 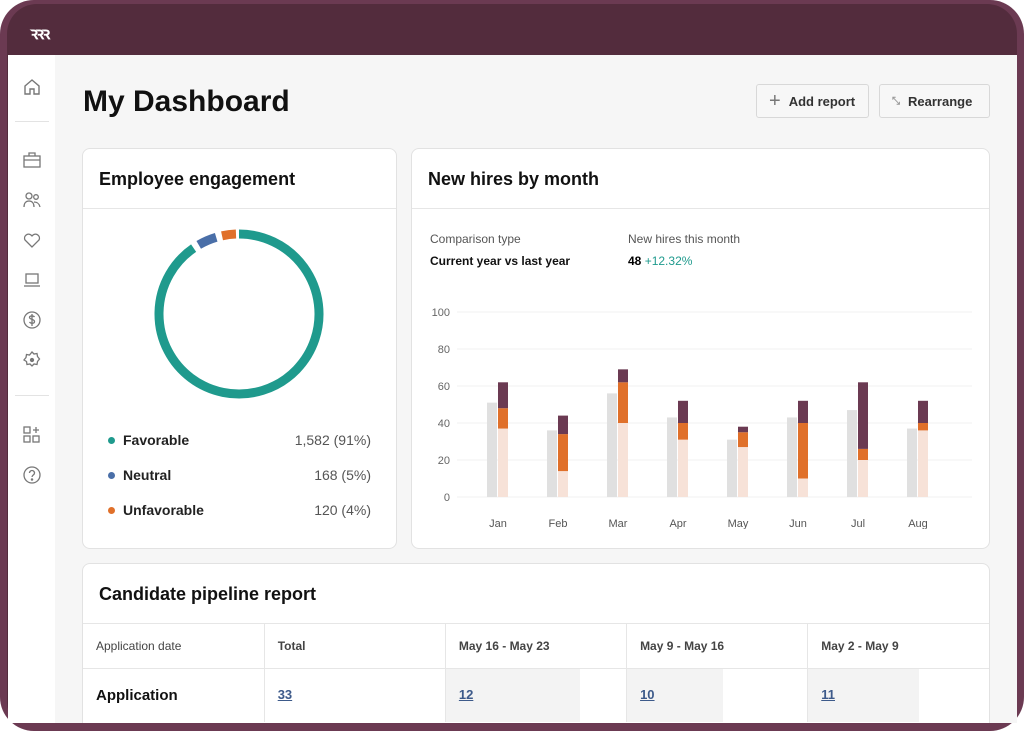 What do you see at coordinates (32, 200) in the screenshot?
I see `people-icon` at bounding box center [32, 200].